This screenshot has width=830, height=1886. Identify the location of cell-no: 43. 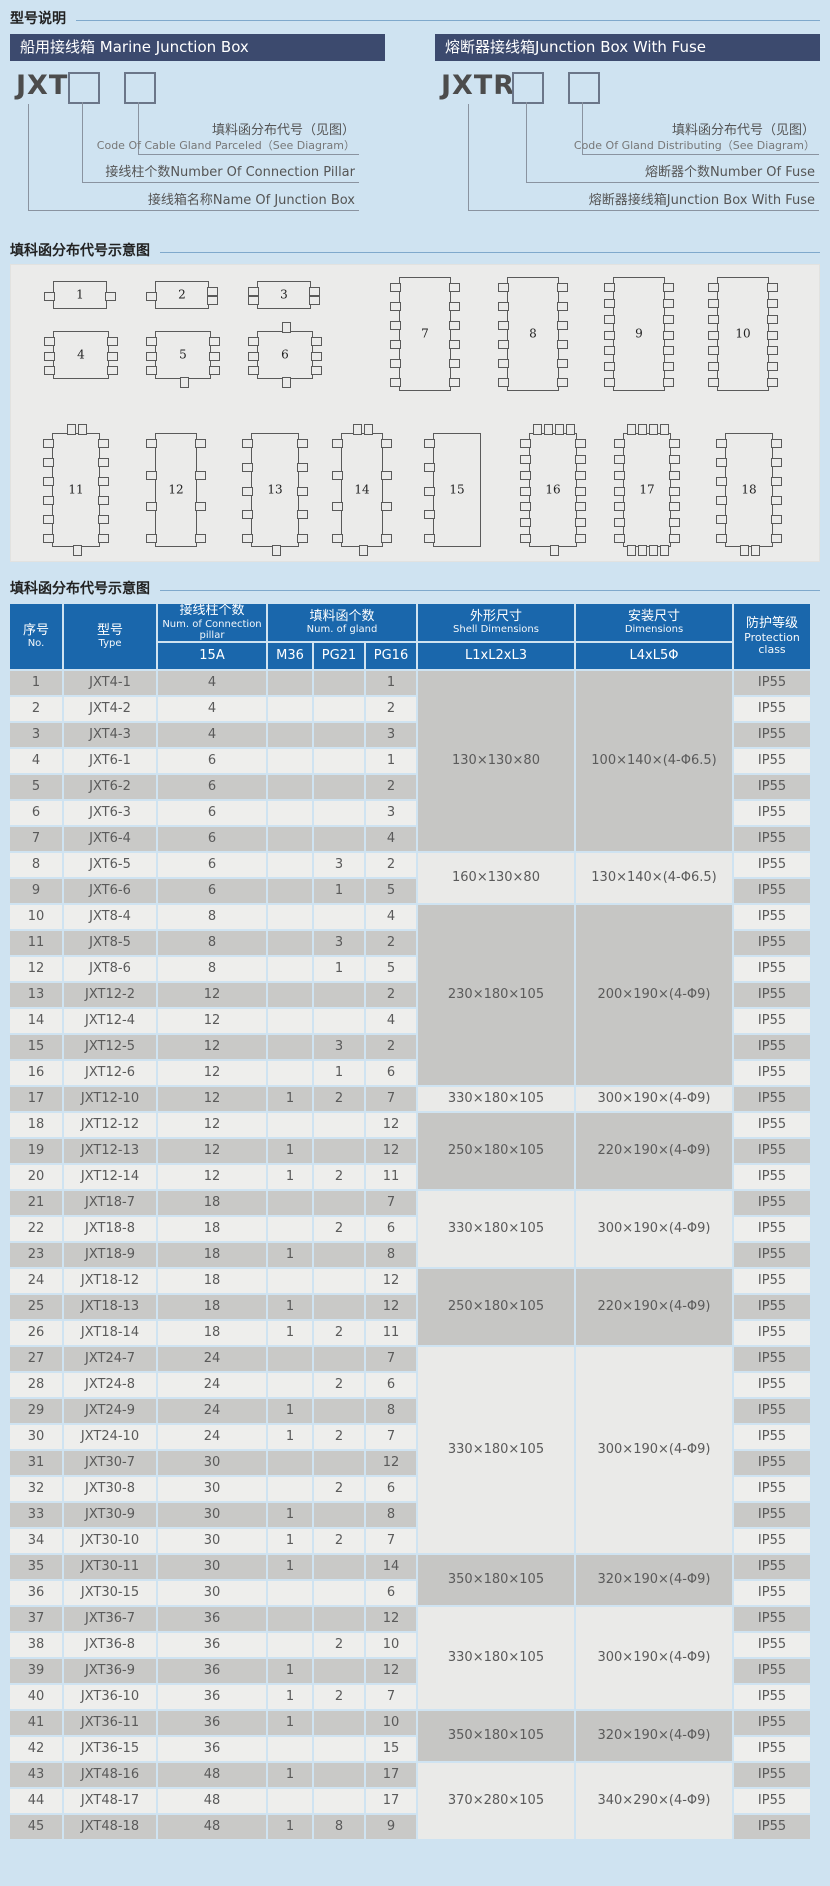
(36, 1774).